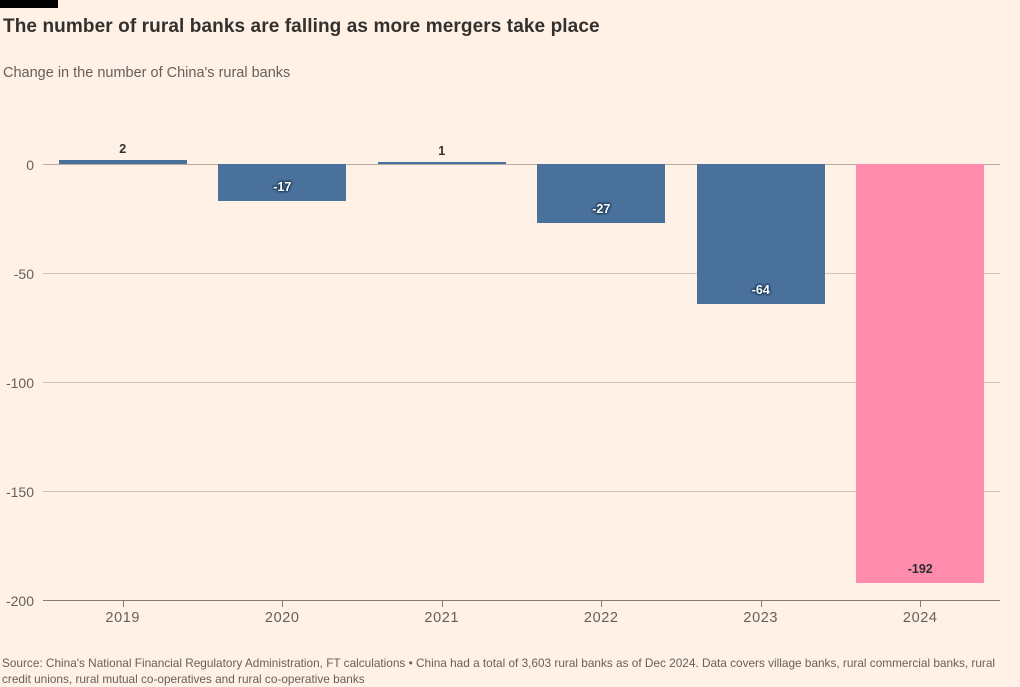 This screenshot has height=687, width=1020. Describe the element at coordinates (920, 373) in the screenshot. I see `bar-2024` at that location.